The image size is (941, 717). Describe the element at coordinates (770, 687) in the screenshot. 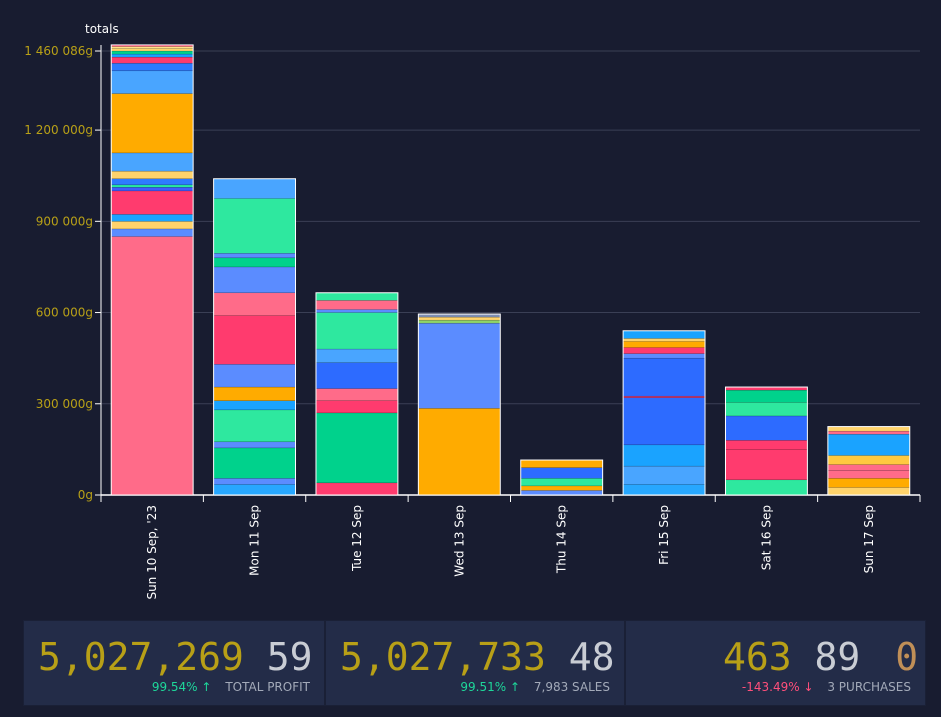

I see `purchases-pct: -143.49%` at that location.